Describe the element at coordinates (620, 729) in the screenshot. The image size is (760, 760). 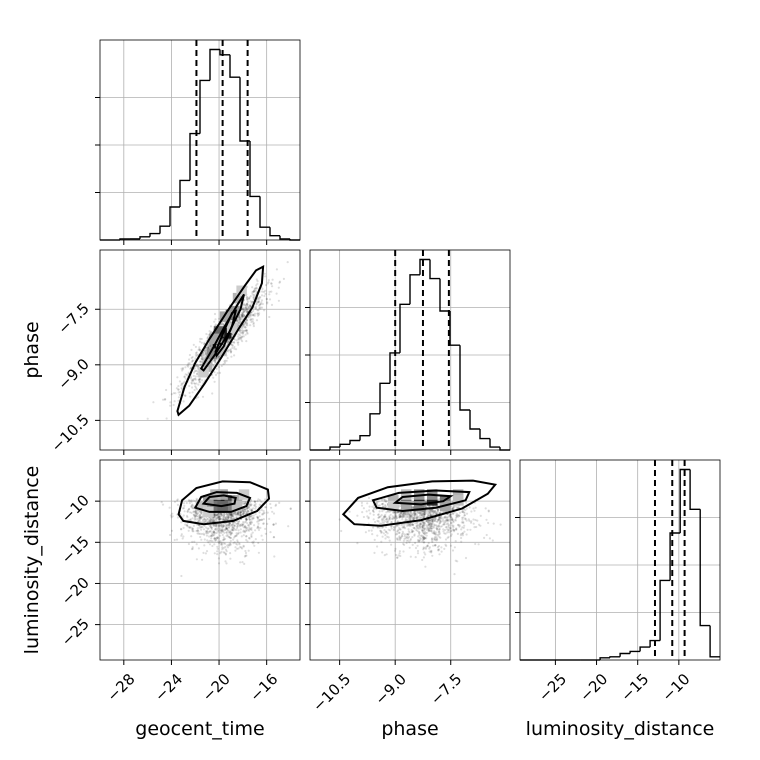
I see `x-axis-label-luminosity-distance: luminosity_distance` at that location.